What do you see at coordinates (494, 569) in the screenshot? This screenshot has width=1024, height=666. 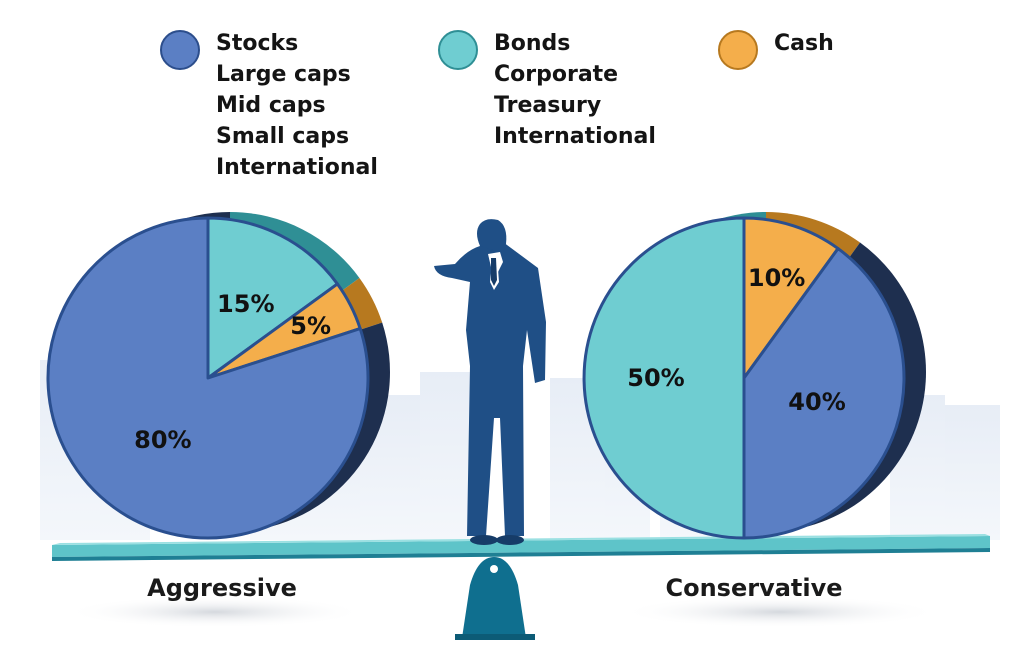 I see `fulcrum-pivot` at bounding box center [494, 569].